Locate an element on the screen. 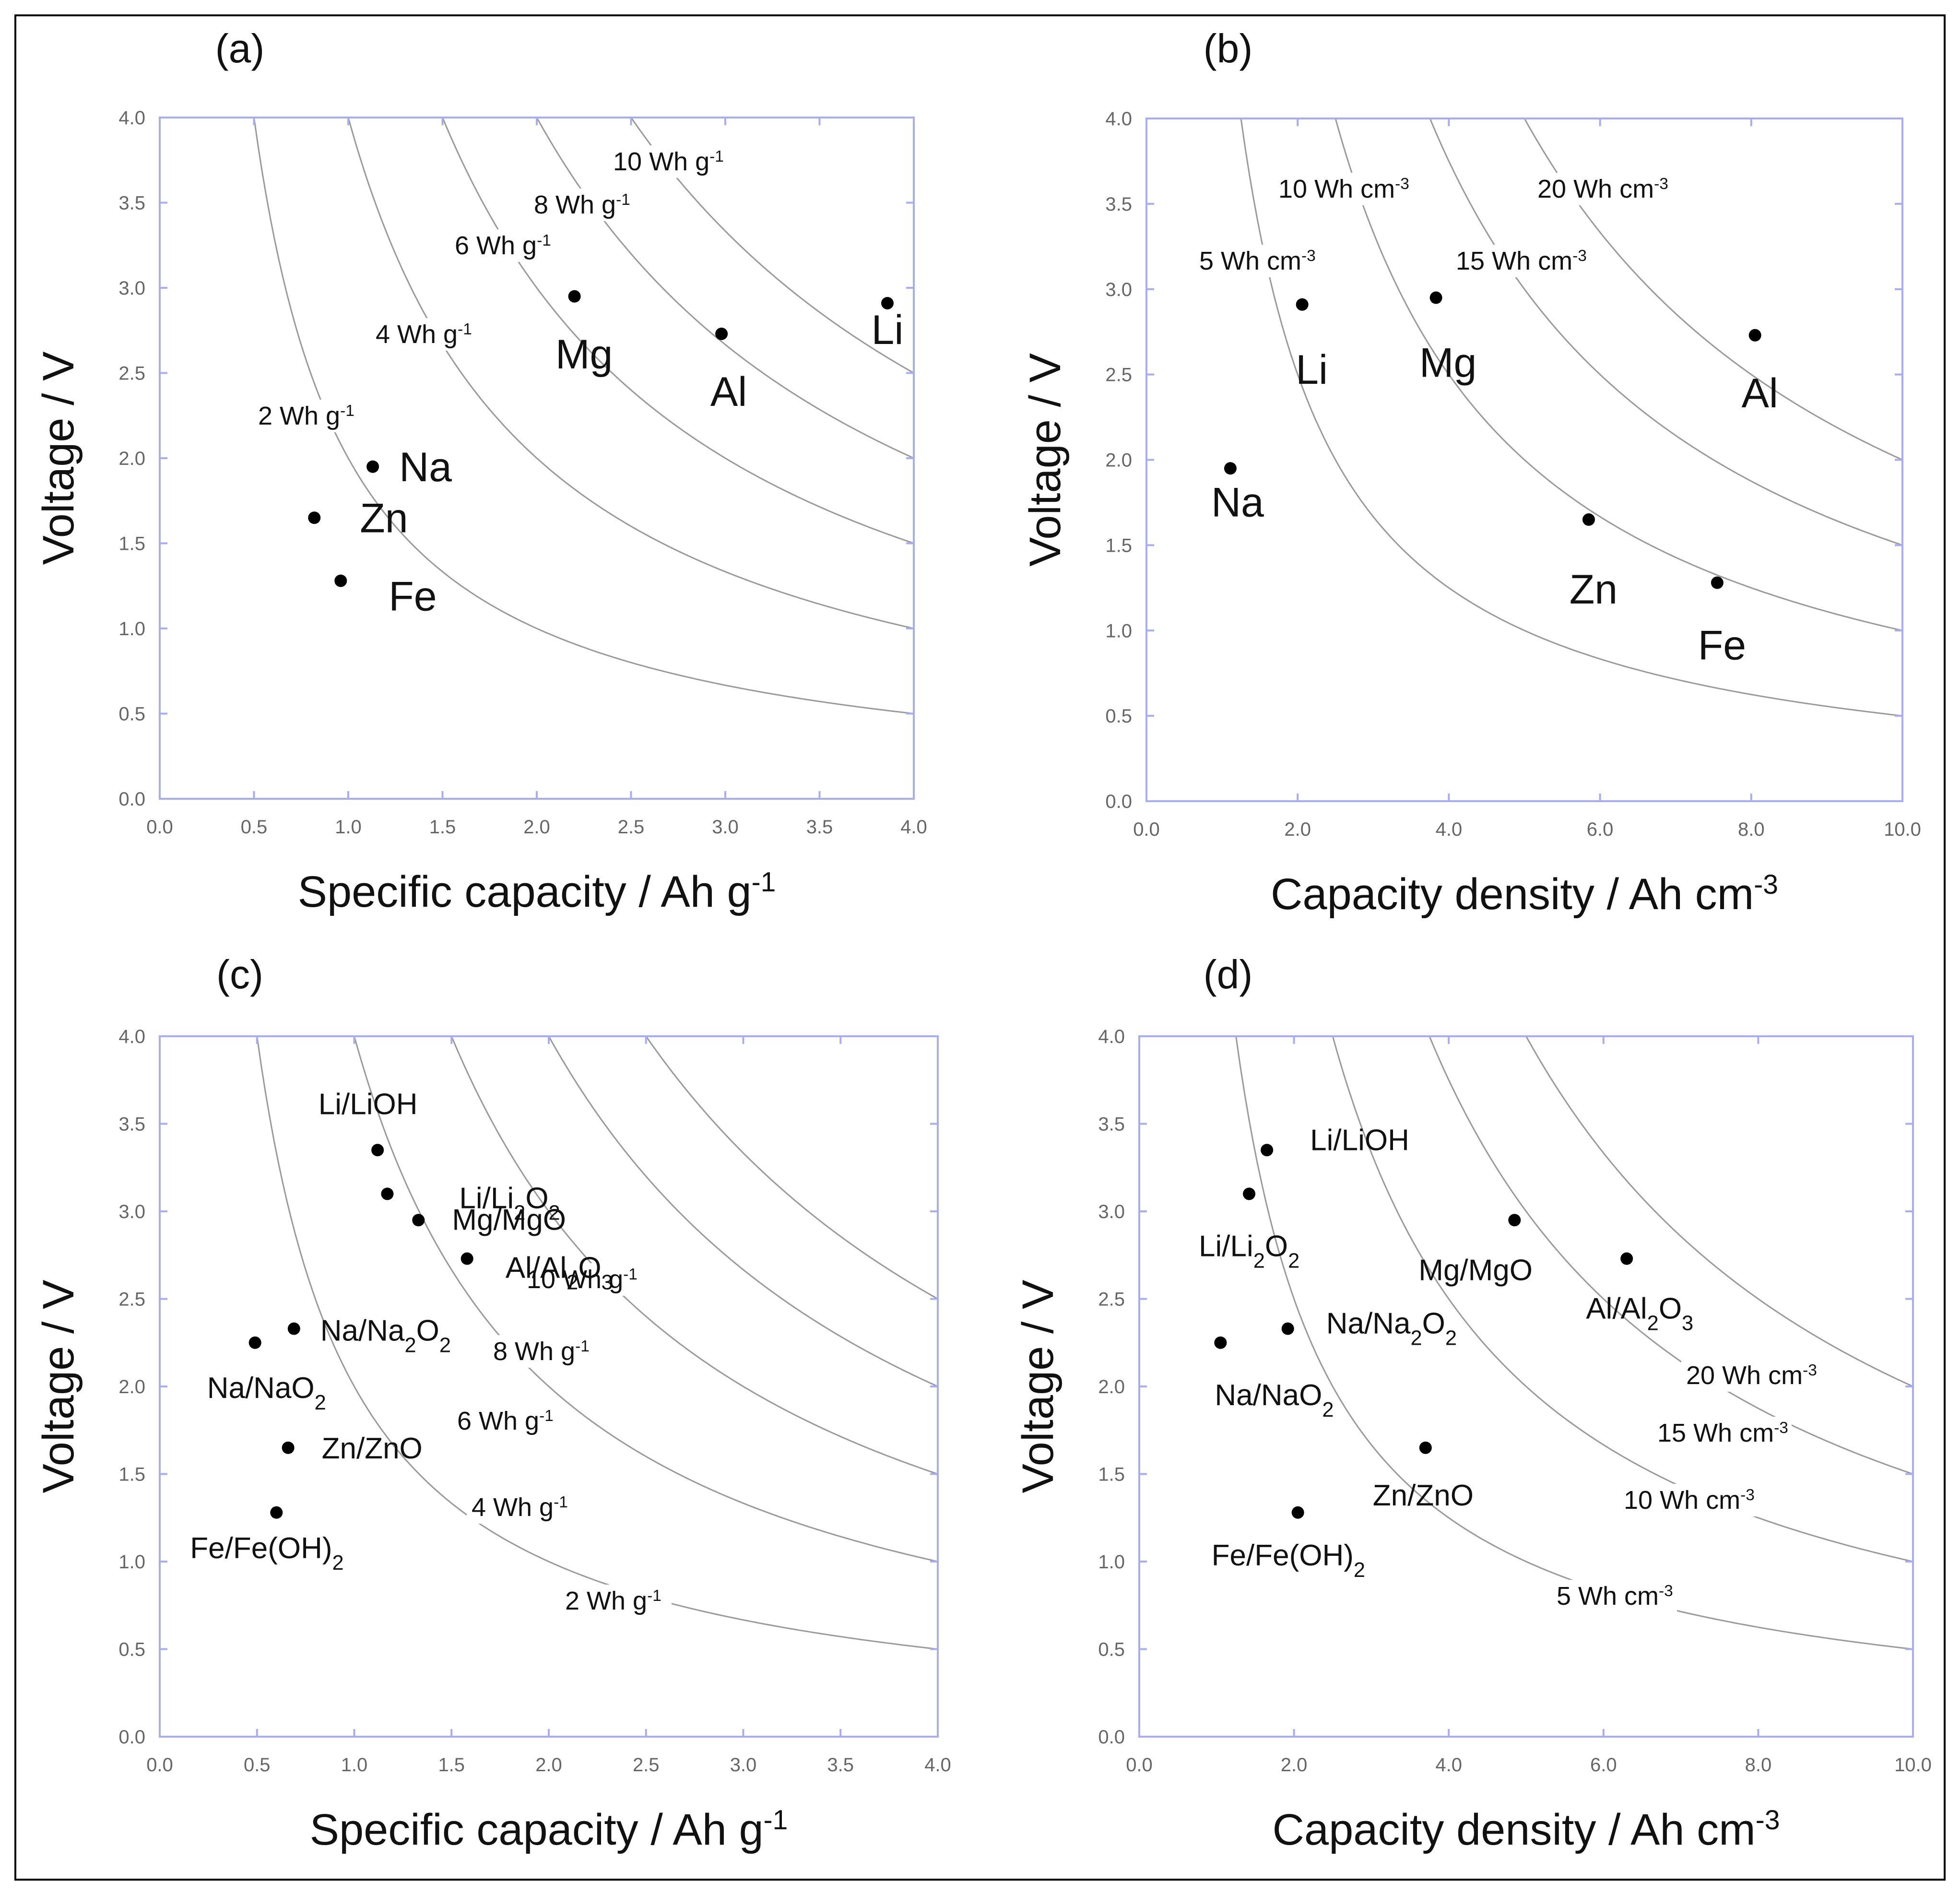 The width and height of the screenshot is (1960, 1895). iso-curve-label: 5 Wh cm-3 is located at coordinates (1615, 1596).